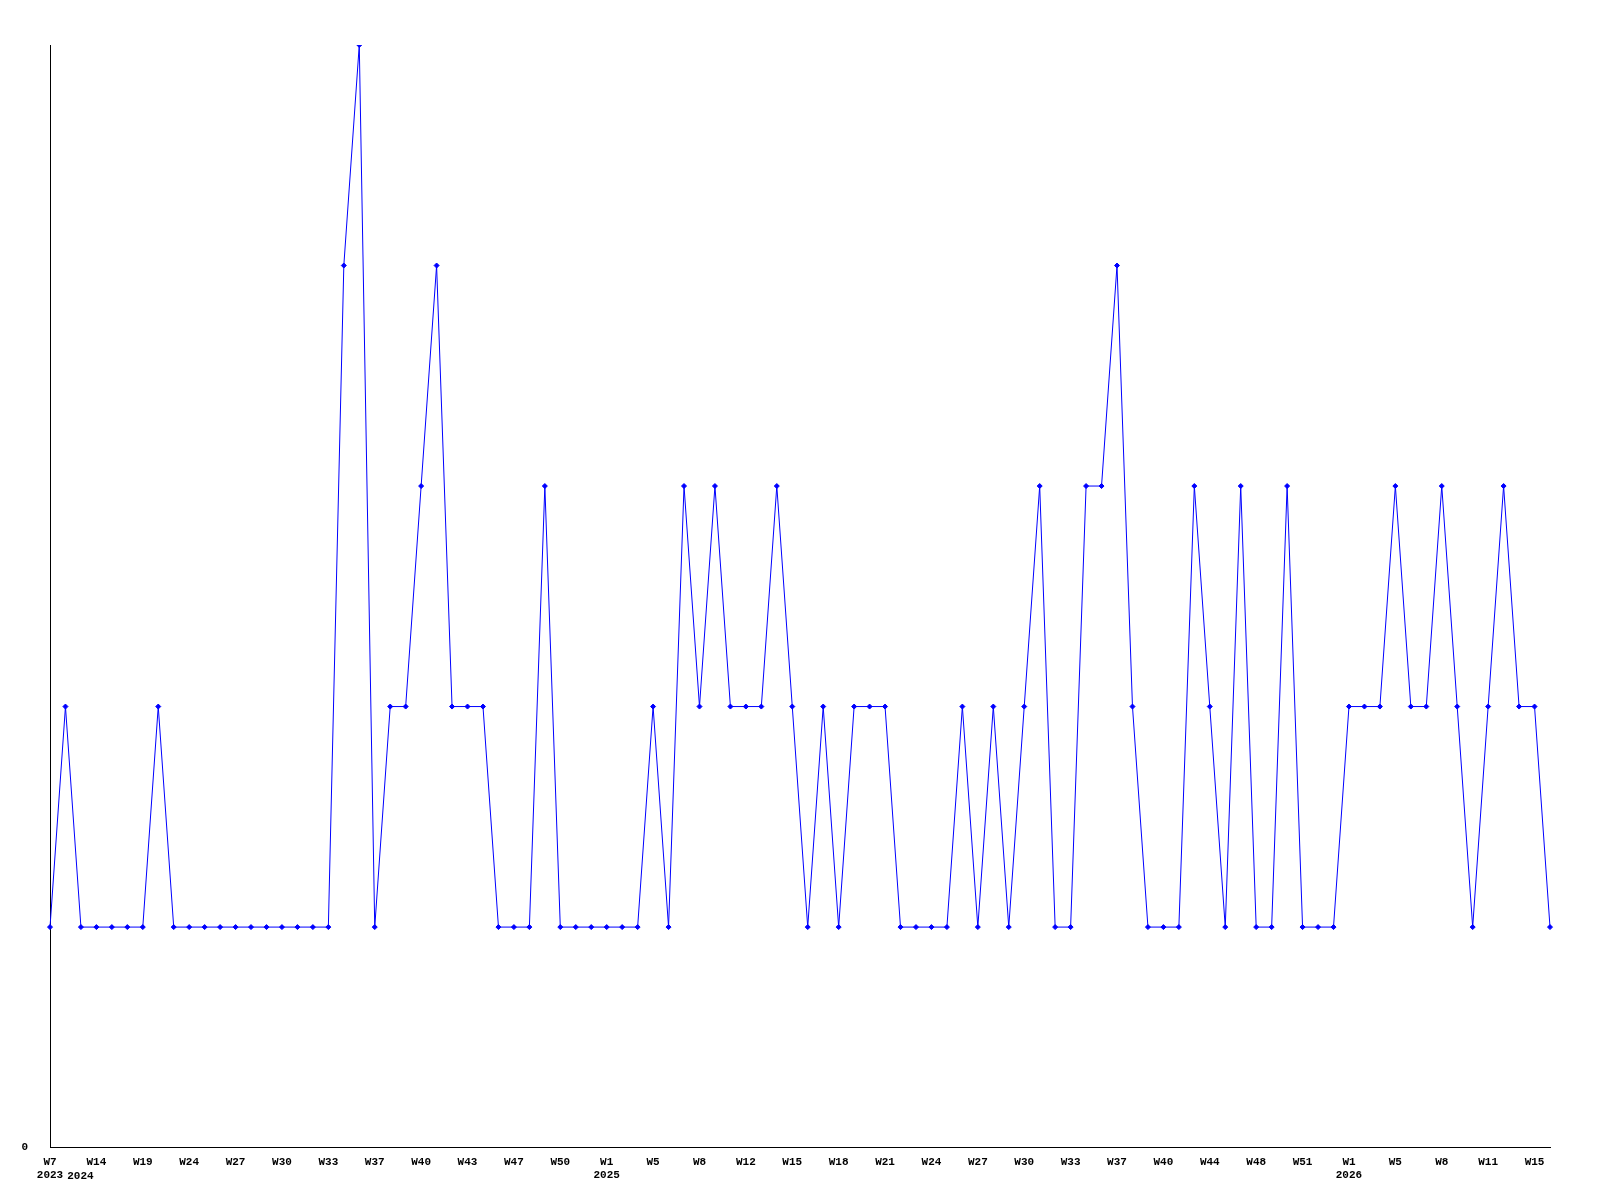 This screenshot has height=1200, width=1600. Describe the element at coordinates (1302, 1161) in the screenshot. I see `x-tick-label: W51` at that location.